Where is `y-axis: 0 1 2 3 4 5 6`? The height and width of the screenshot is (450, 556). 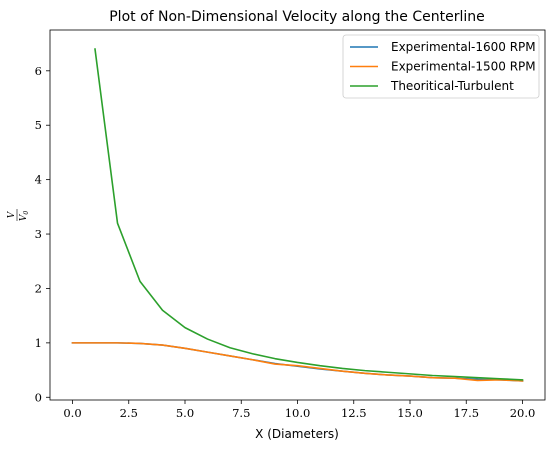 y-axis: 0 1 2 3 4 5 6 is located at coordinates (42, 234).